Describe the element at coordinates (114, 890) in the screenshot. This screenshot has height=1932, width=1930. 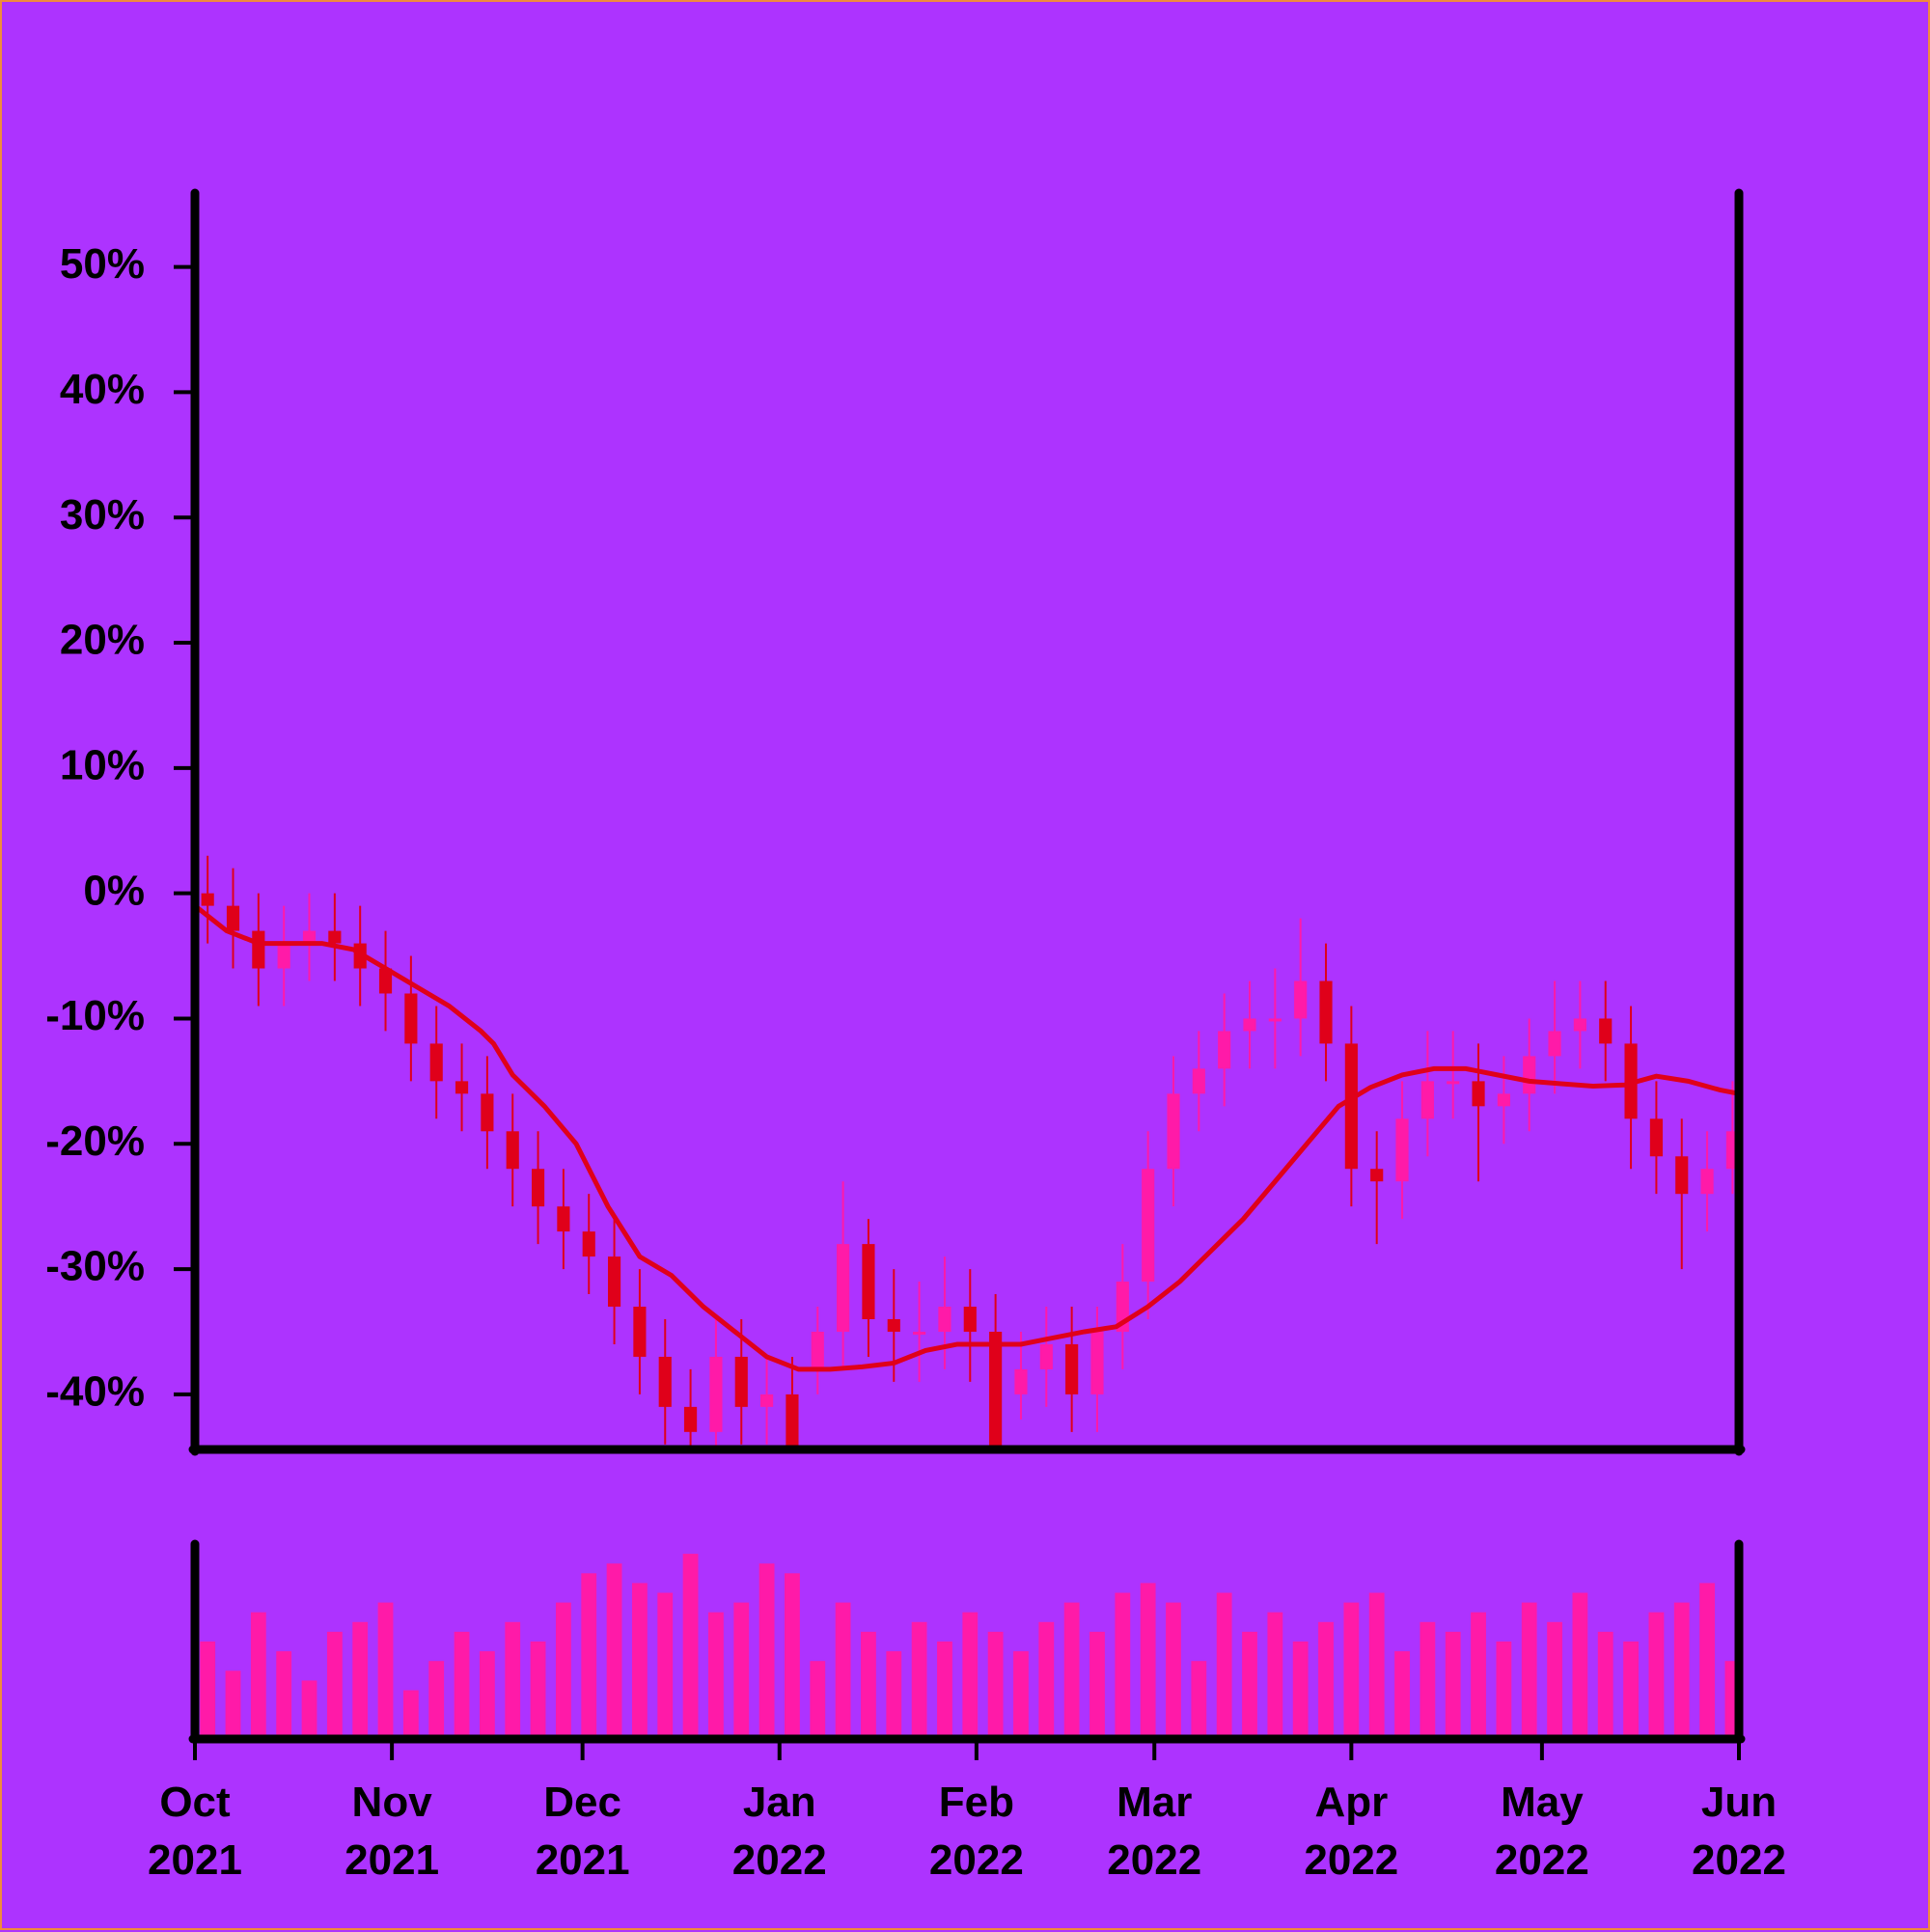
I see `y-tick-label: 0%` at that location.